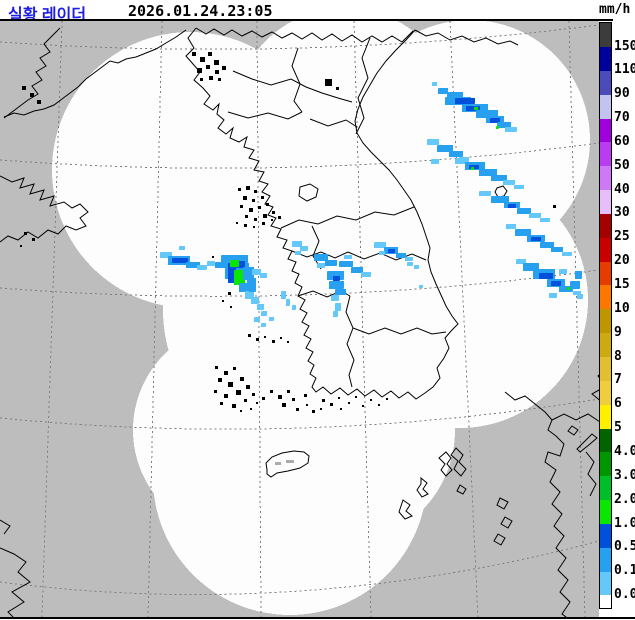 The height and width of the screenshot is (620, 635). What do you see at coordinates (618, 428) in the screenshot?
I see `legend-value-label: 5` at bounding box center [618, 428].